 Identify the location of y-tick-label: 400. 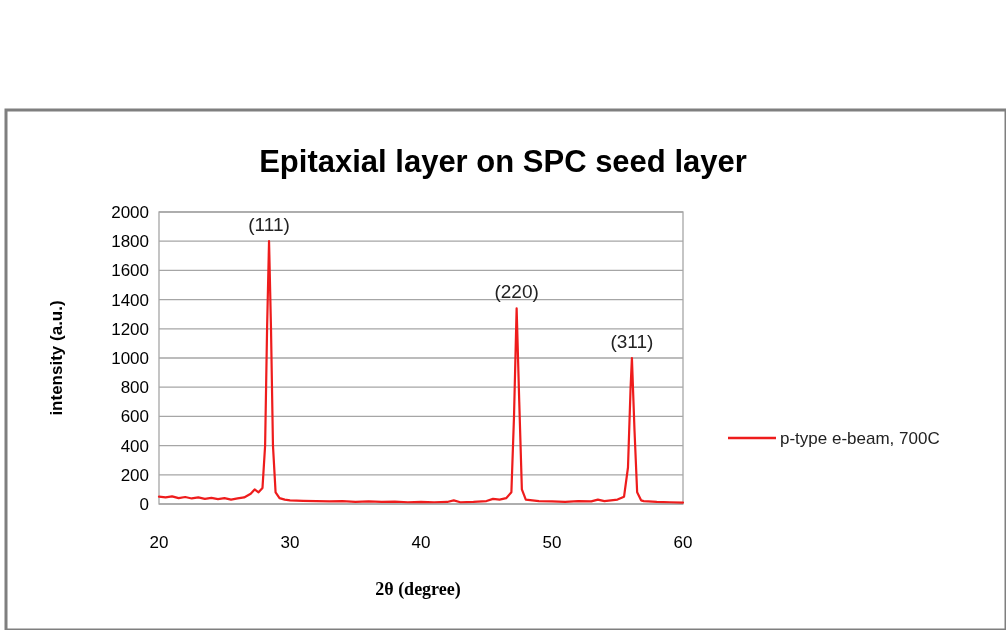
(134, 446).